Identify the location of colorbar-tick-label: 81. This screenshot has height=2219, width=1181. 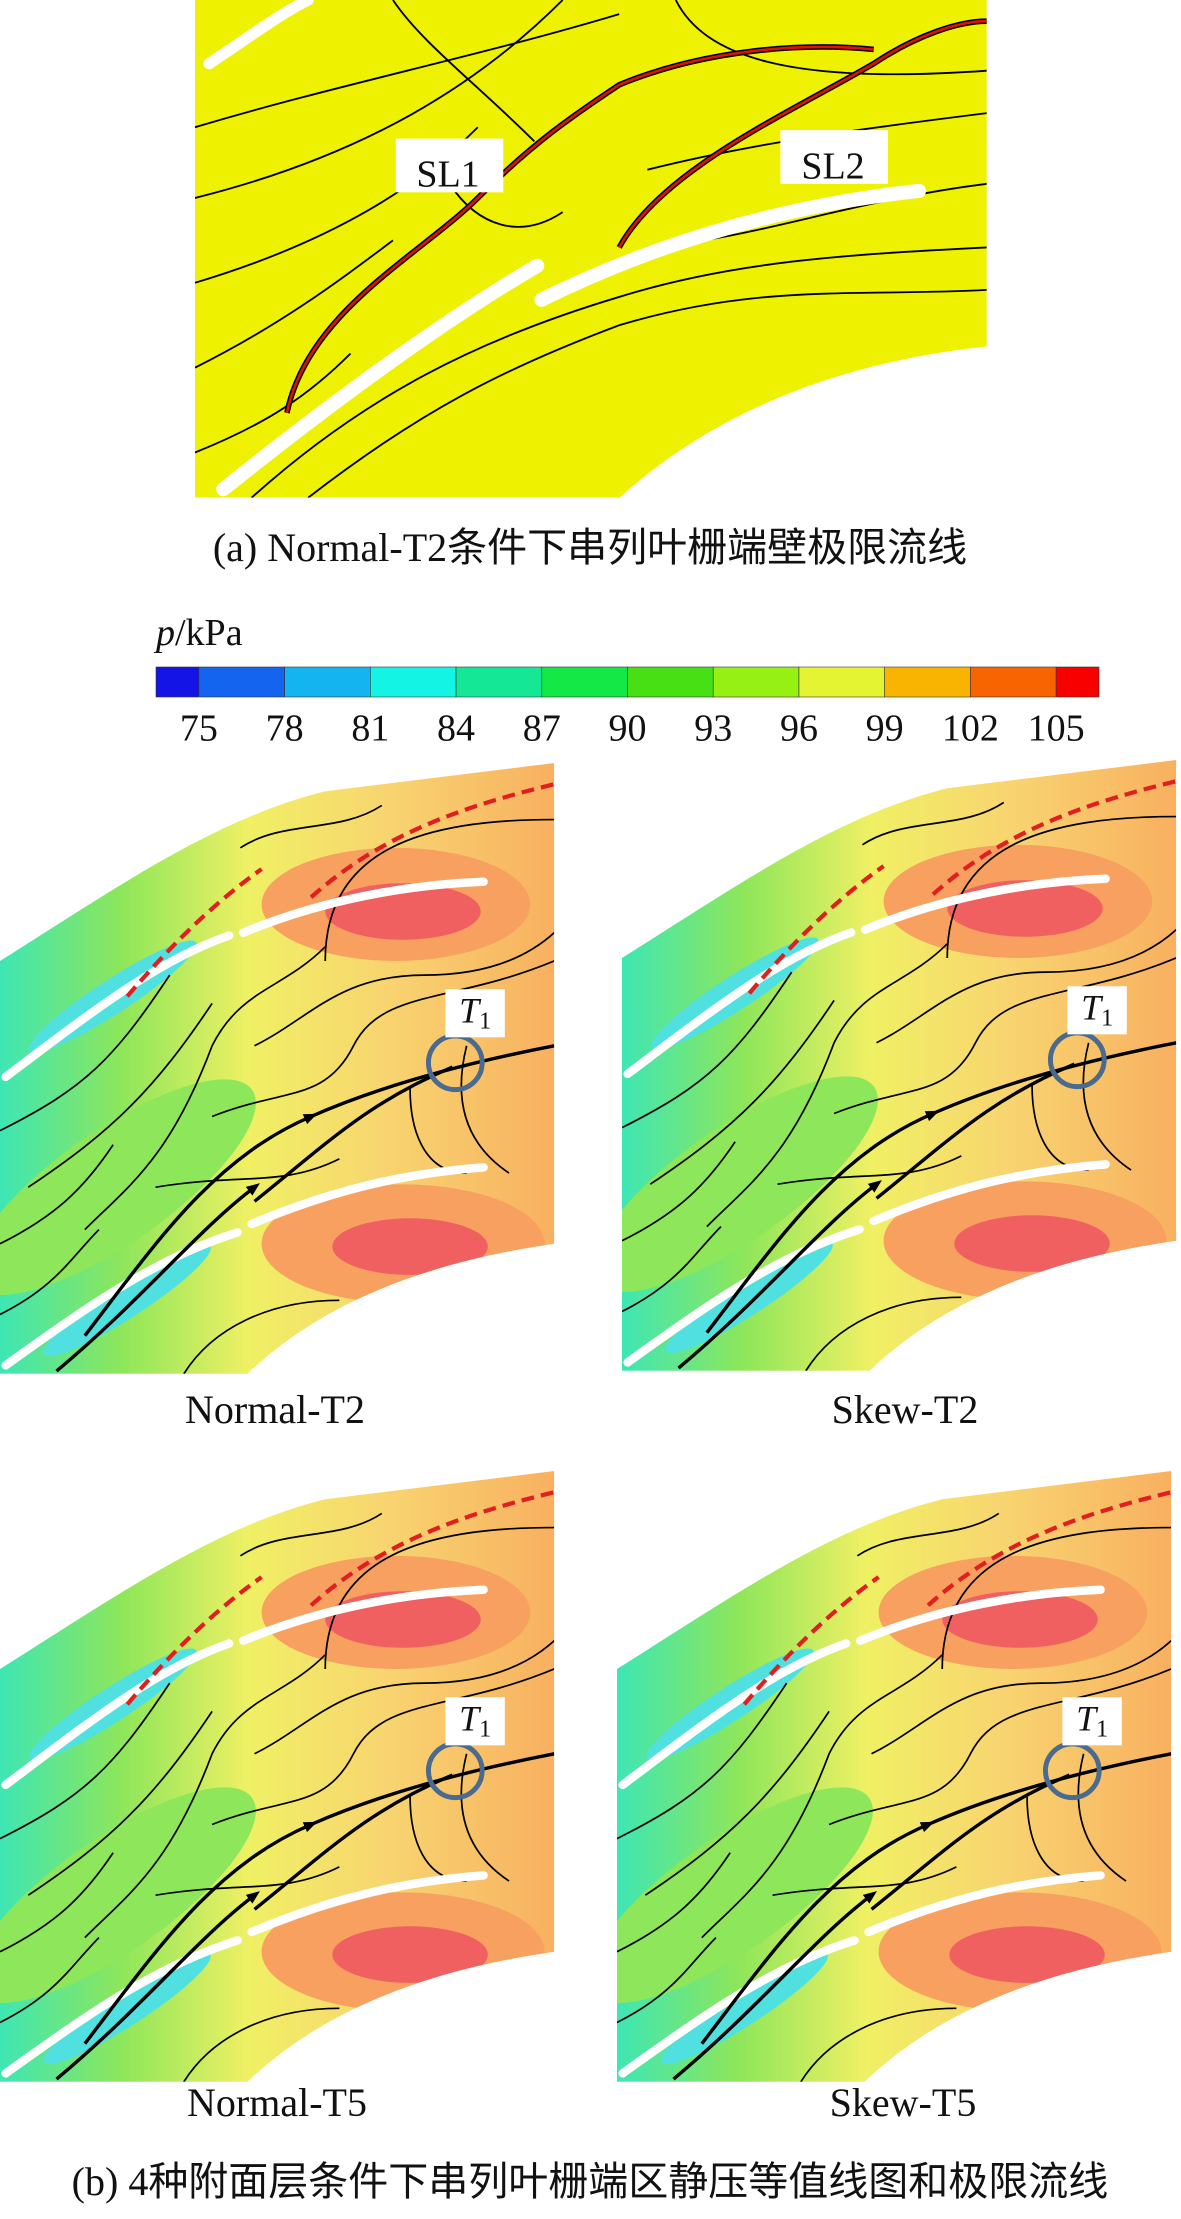
(370, 729).